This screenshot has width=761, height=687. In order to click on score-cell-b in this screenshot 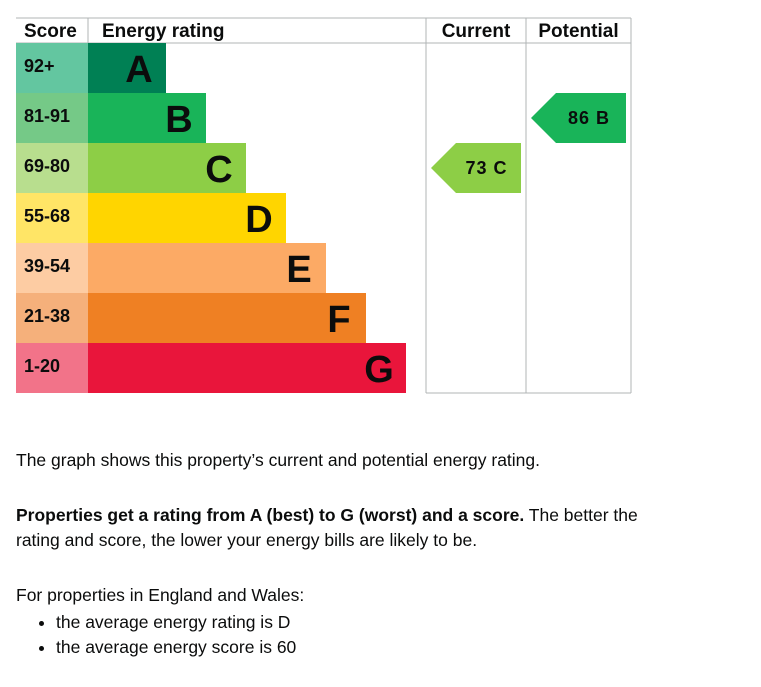, I will do `click(52, 118)`.